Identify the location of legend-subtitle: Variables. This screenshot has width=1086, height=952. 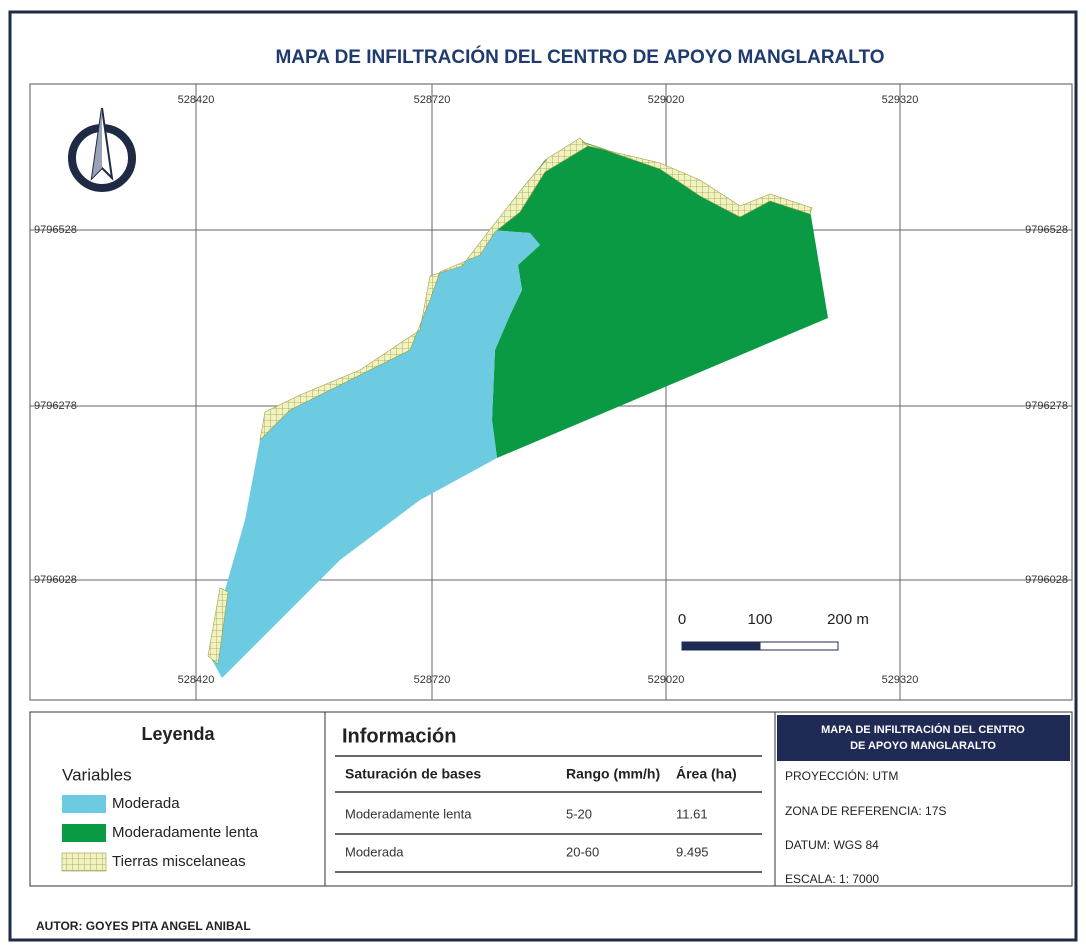
(97, 774).